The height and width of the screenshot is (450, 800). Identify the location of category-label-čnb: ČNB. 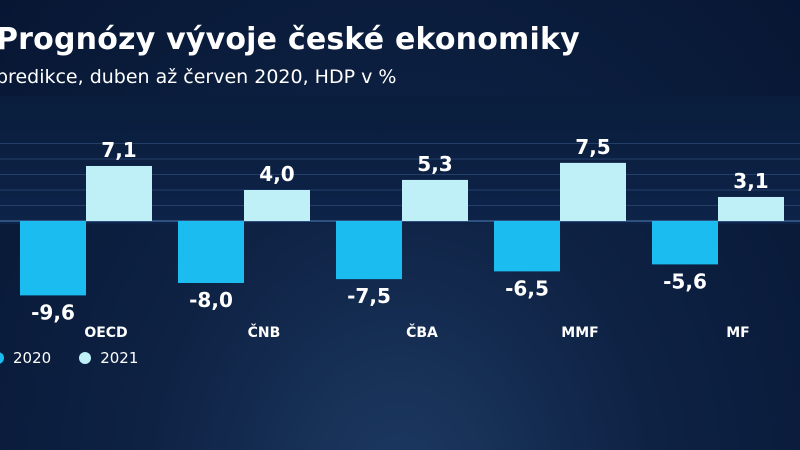
(264, 332).